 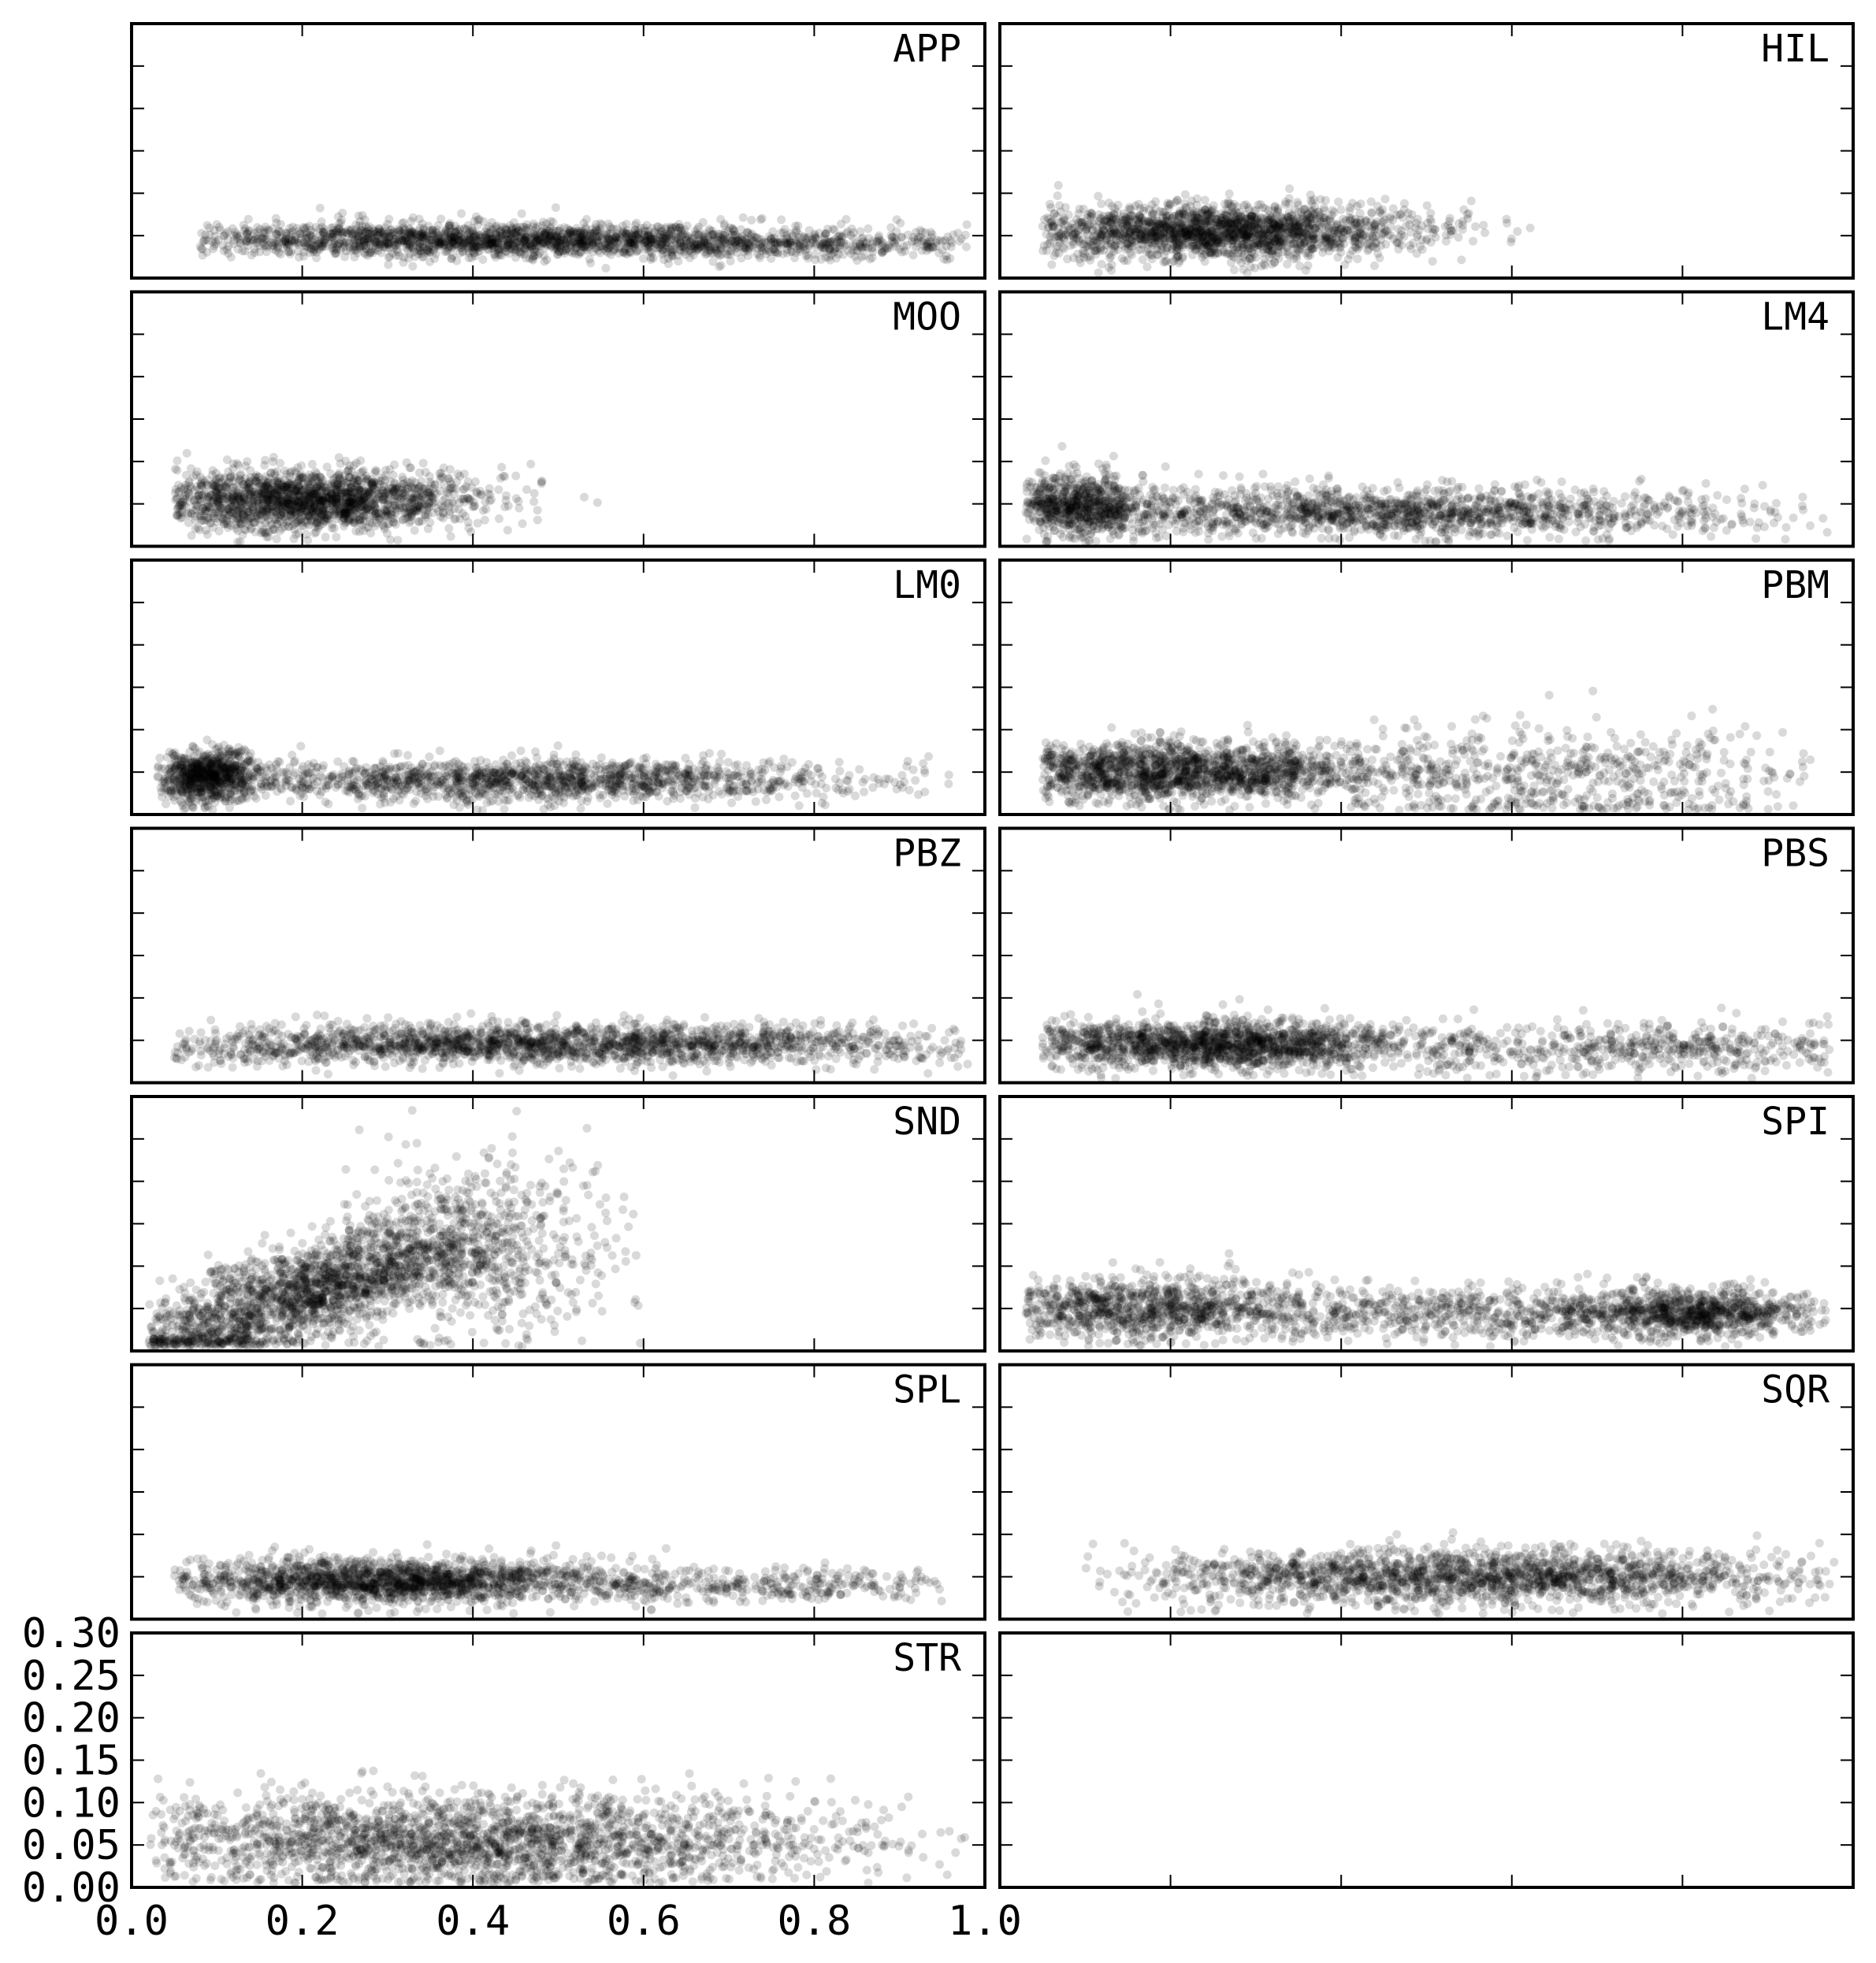 I want to click on scatter-points, so click(x=583, y=238).